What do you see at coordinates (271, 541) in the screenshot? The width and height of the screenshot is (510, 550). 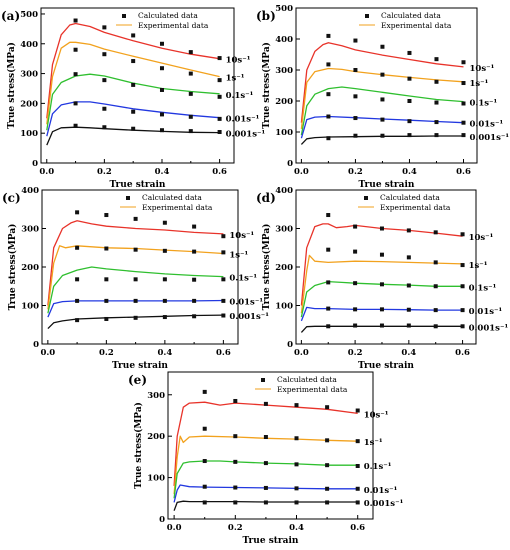 I see `x-axis-label: True strain` at bounding box center [271, 541].